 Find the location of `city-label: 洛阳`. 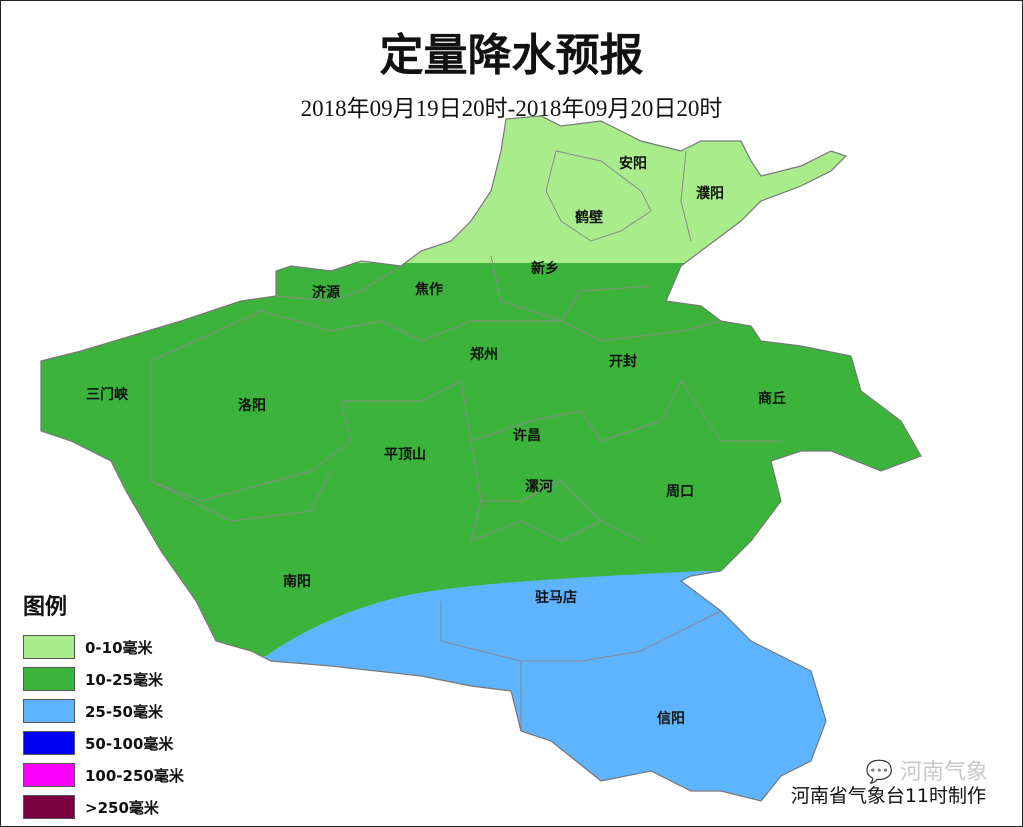

city-label: 洛阳 is located at coordinates (252, 406).